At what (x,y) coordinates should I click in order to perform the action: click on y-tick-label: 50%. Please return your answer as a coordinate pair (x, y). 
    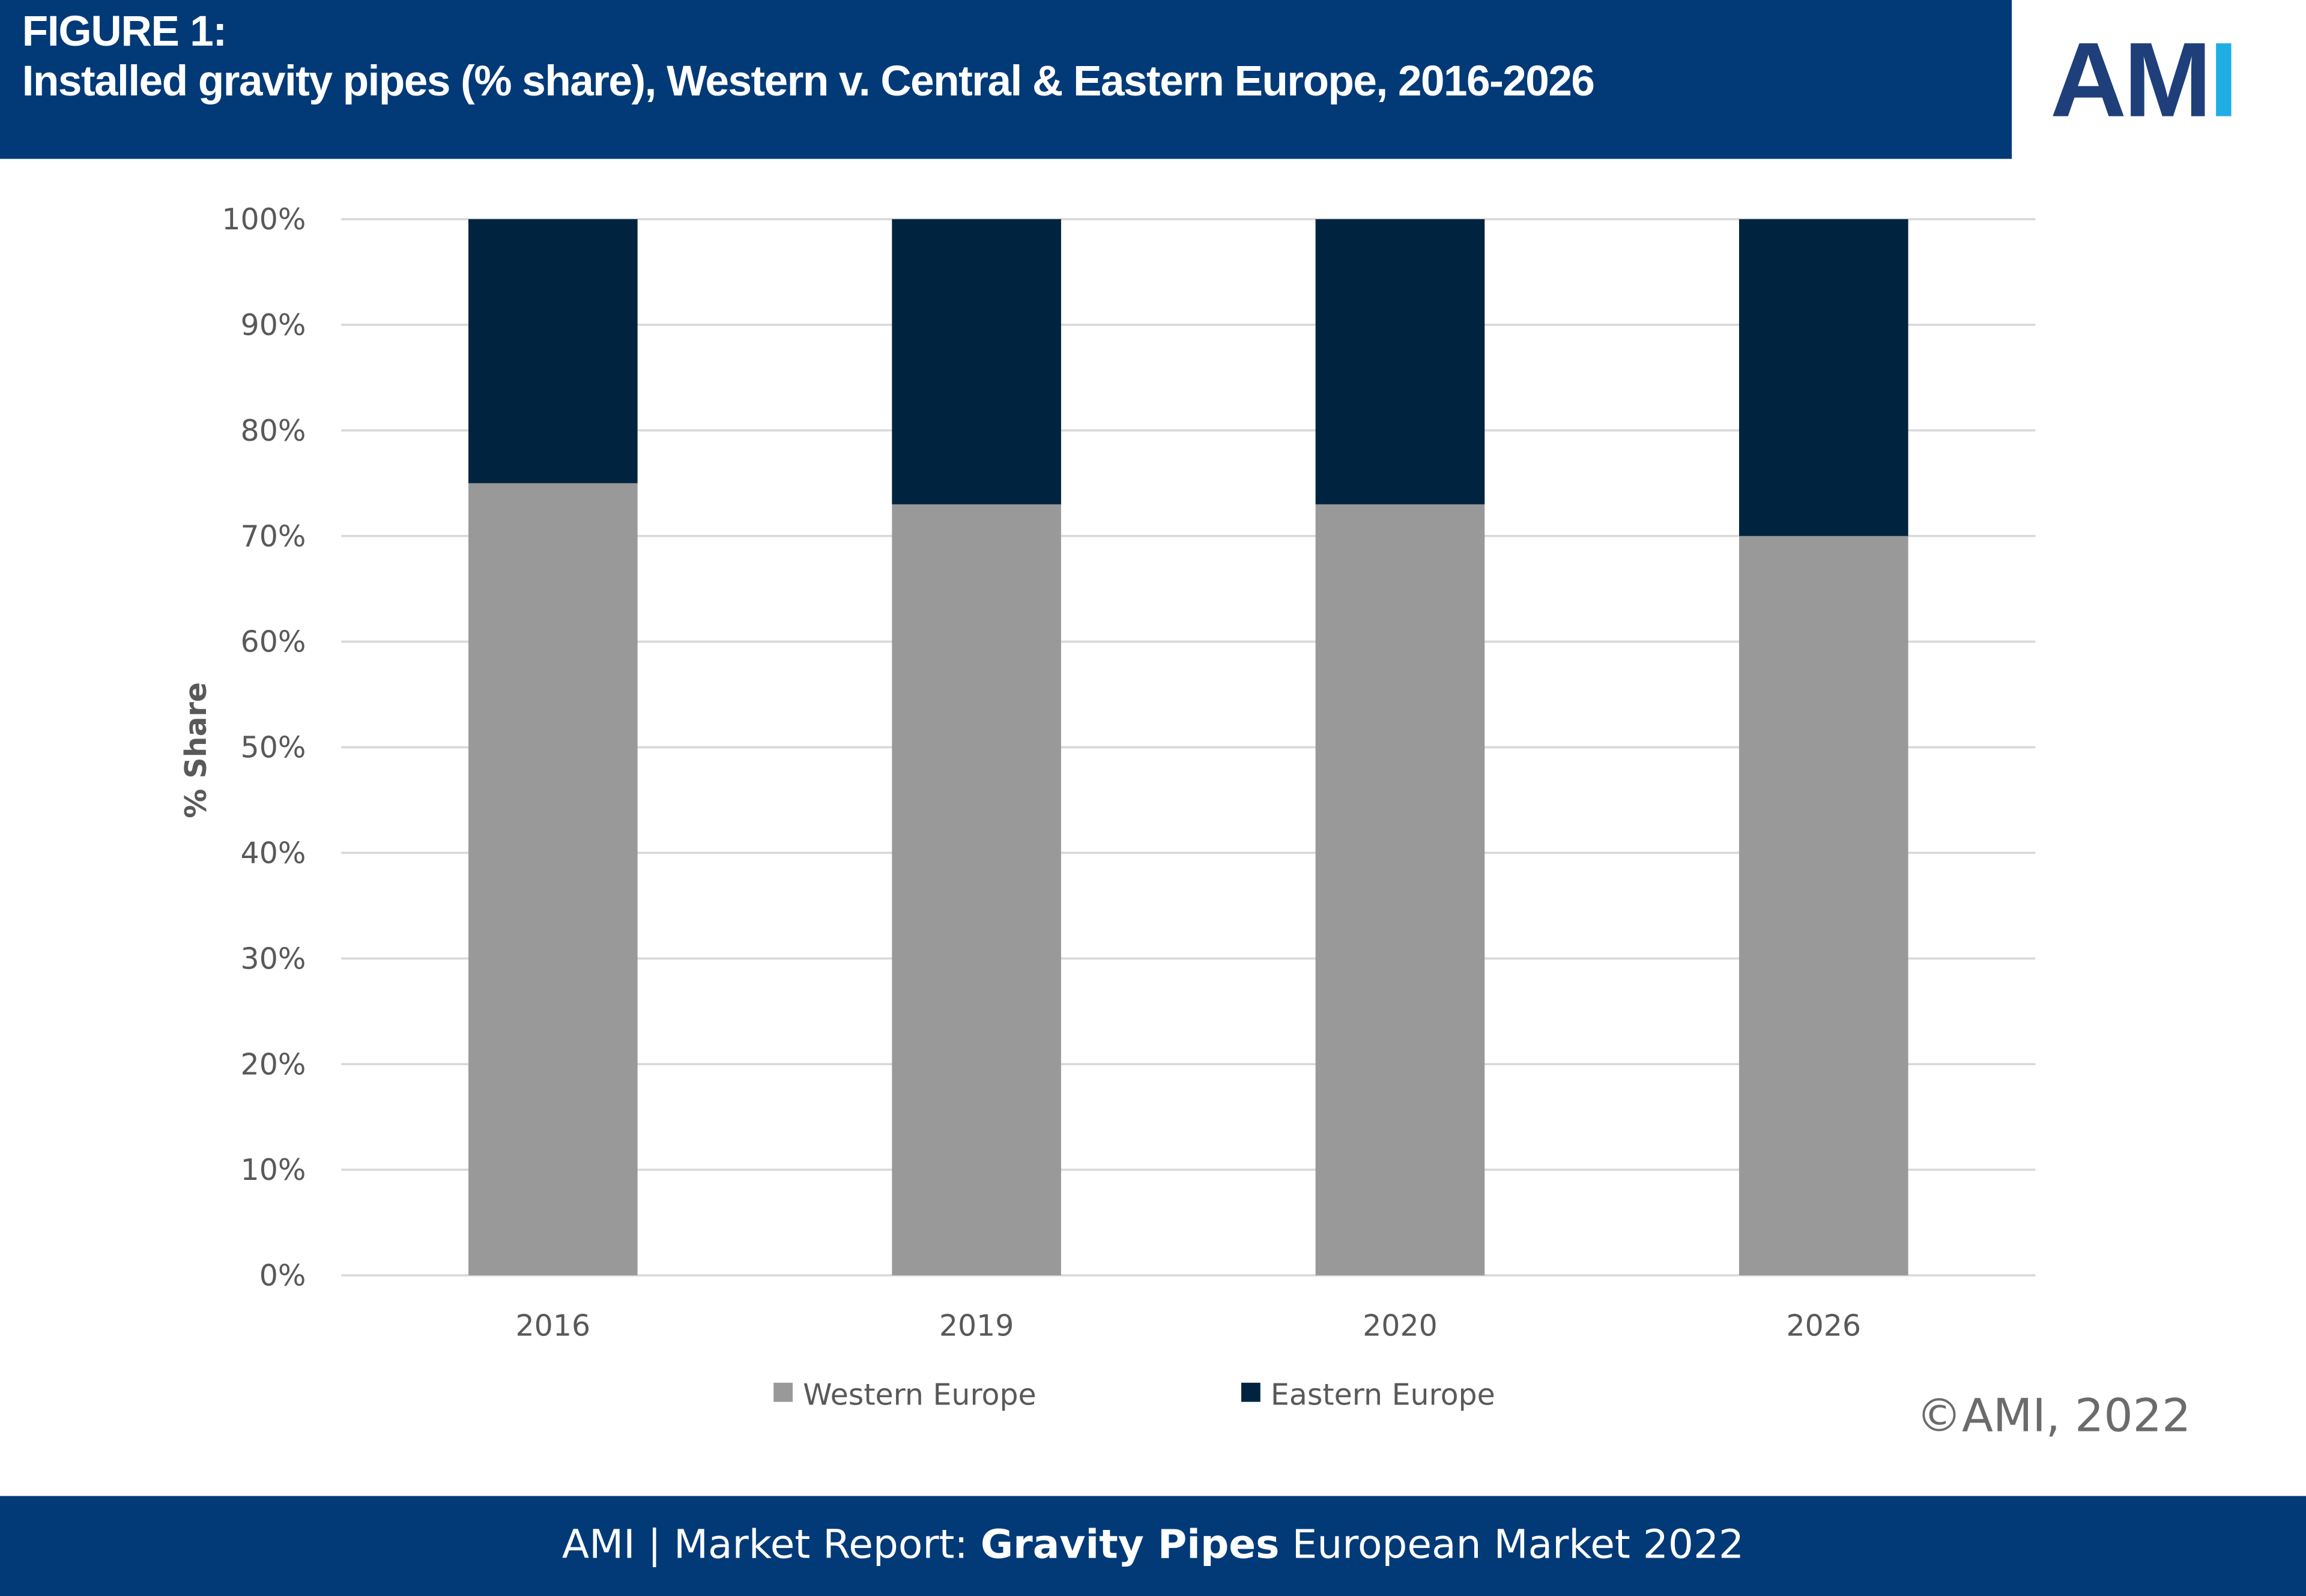
    Looking at the image, I should click on (273, 748).